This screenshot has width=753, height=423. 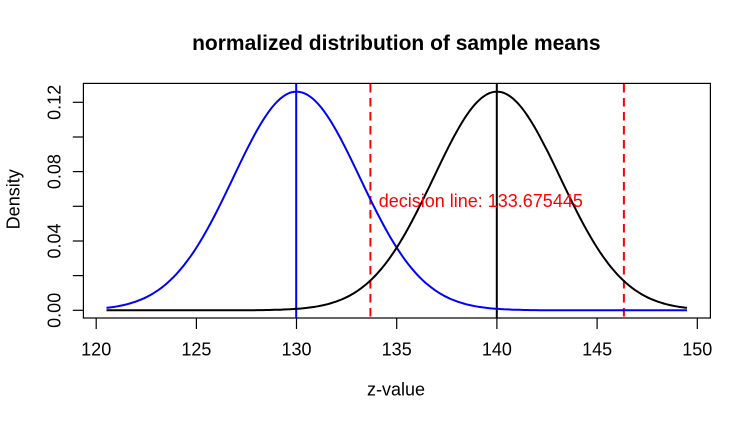 What do you see at coordinates (296, 350) in the screenshot?
I see `svg-text: 130` at bounding box center [296, 350].